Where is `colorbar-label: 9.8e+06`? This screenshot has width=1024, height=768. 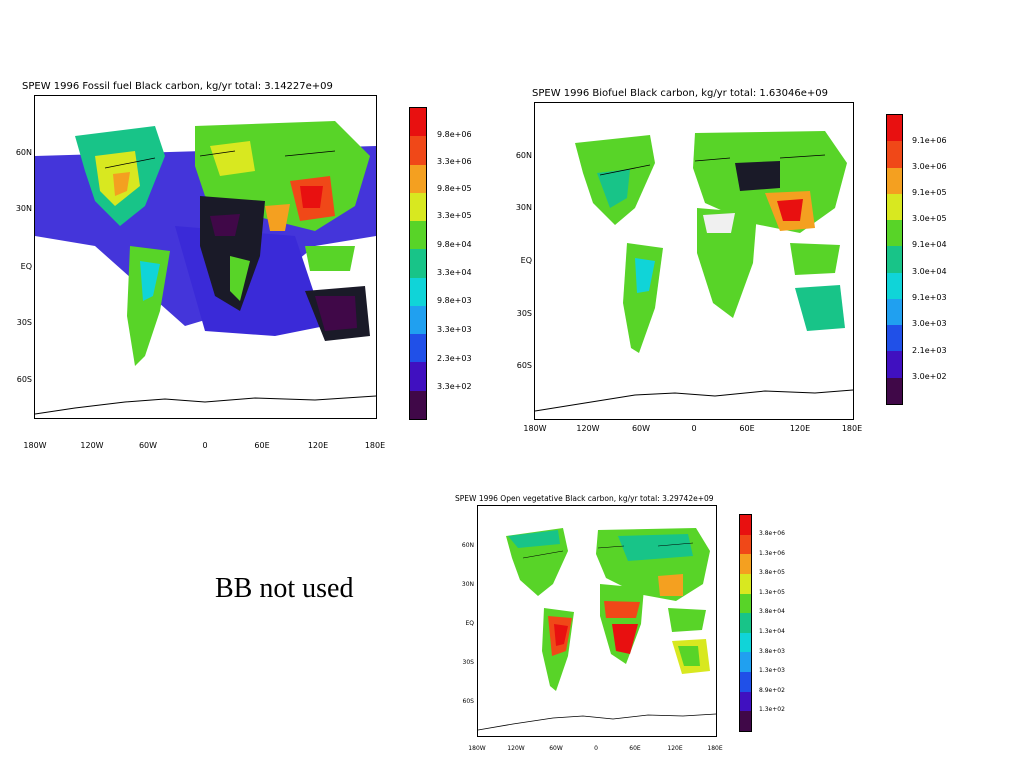
colorbar-label: 9.8e+06 is located at coordinates (454, 134).